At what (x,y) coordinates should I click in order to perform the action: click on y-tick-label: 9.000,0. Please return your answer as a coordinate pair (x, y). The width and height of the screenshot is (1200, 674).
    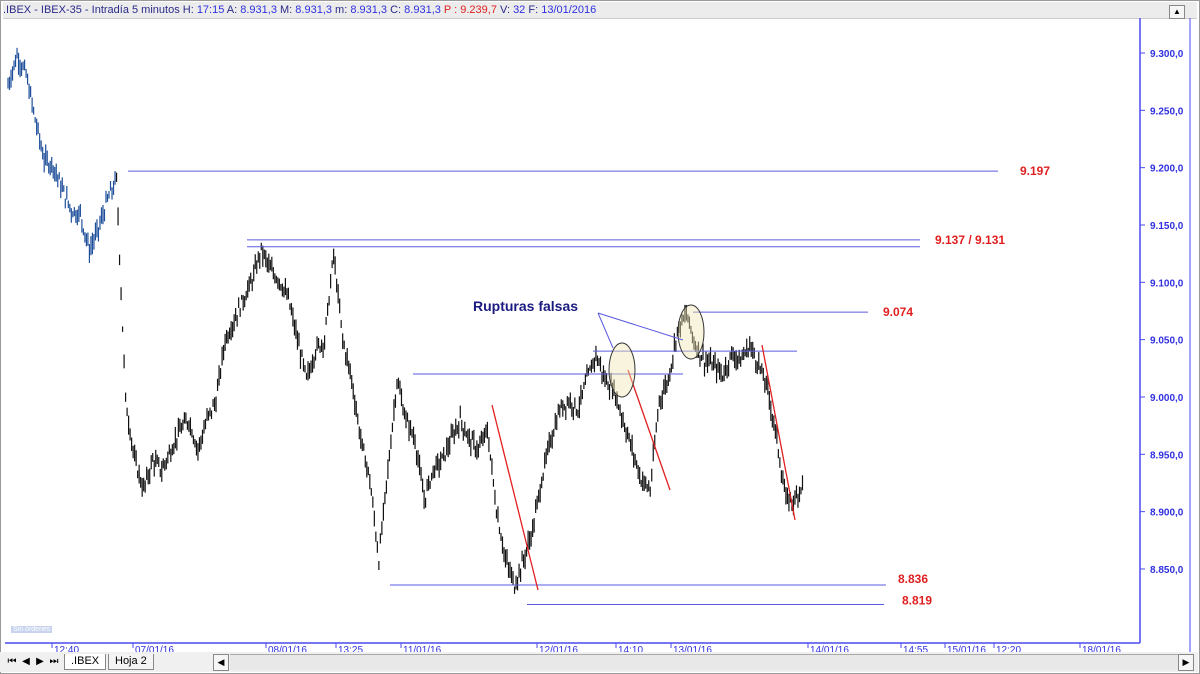
    Looking at the image, I should click on (1167, 398).